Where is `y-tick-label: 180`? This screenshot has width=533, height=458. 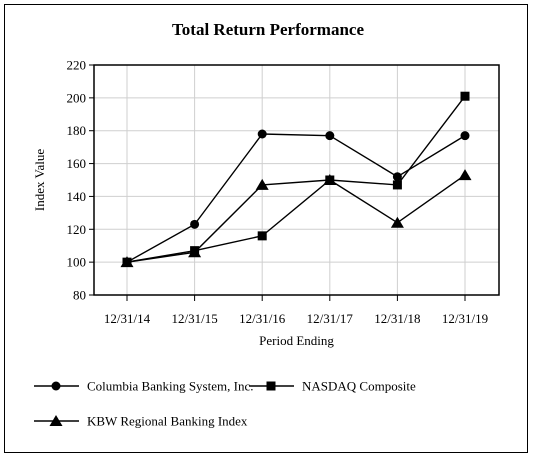 y-tick-label: 180 is located at coordinates (77, 130).